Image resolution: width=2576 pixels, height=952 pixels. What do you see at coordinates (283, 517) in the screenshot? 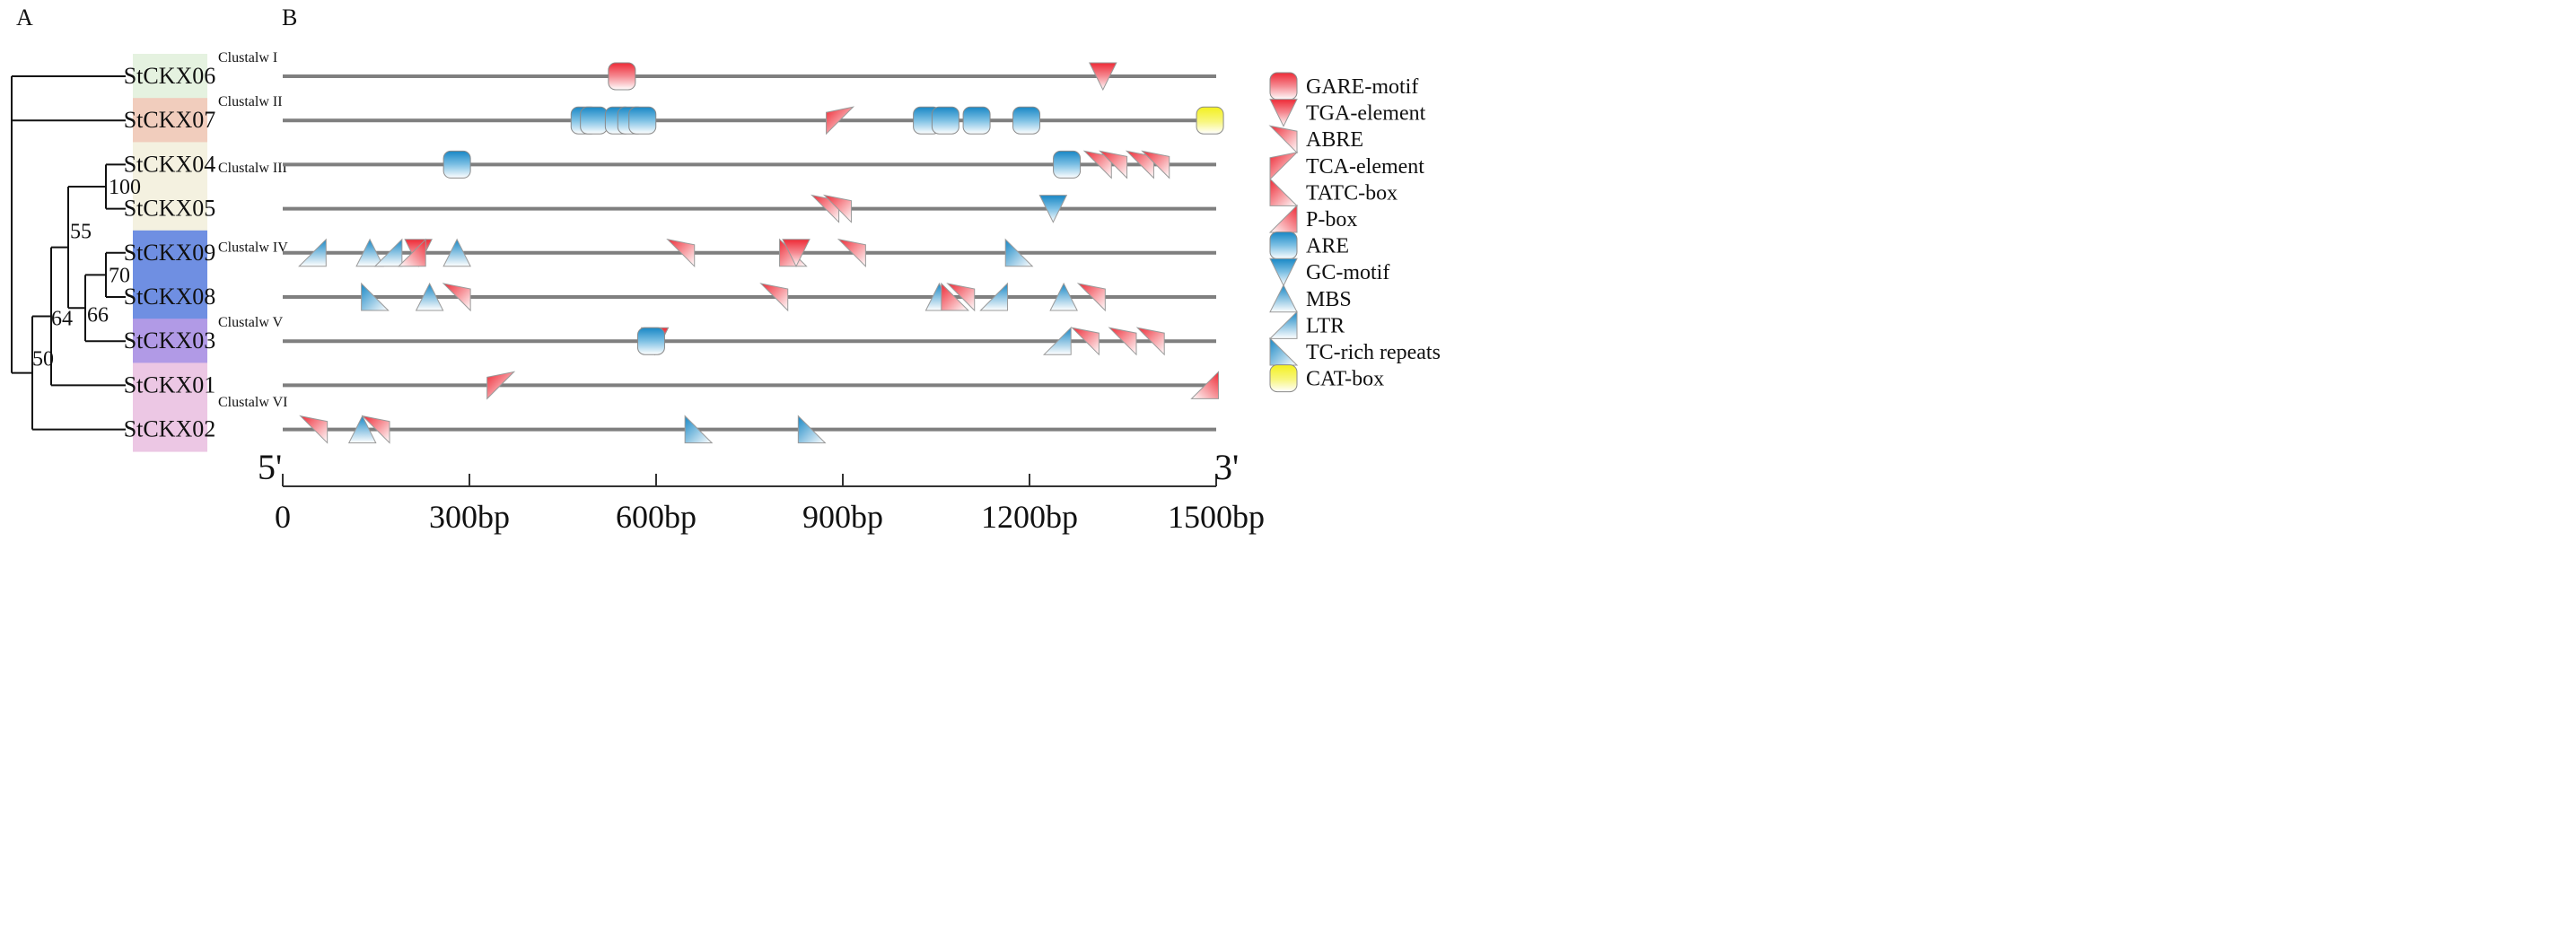
I see `axis-tick-label: 0` at bounding box center [283, 517].